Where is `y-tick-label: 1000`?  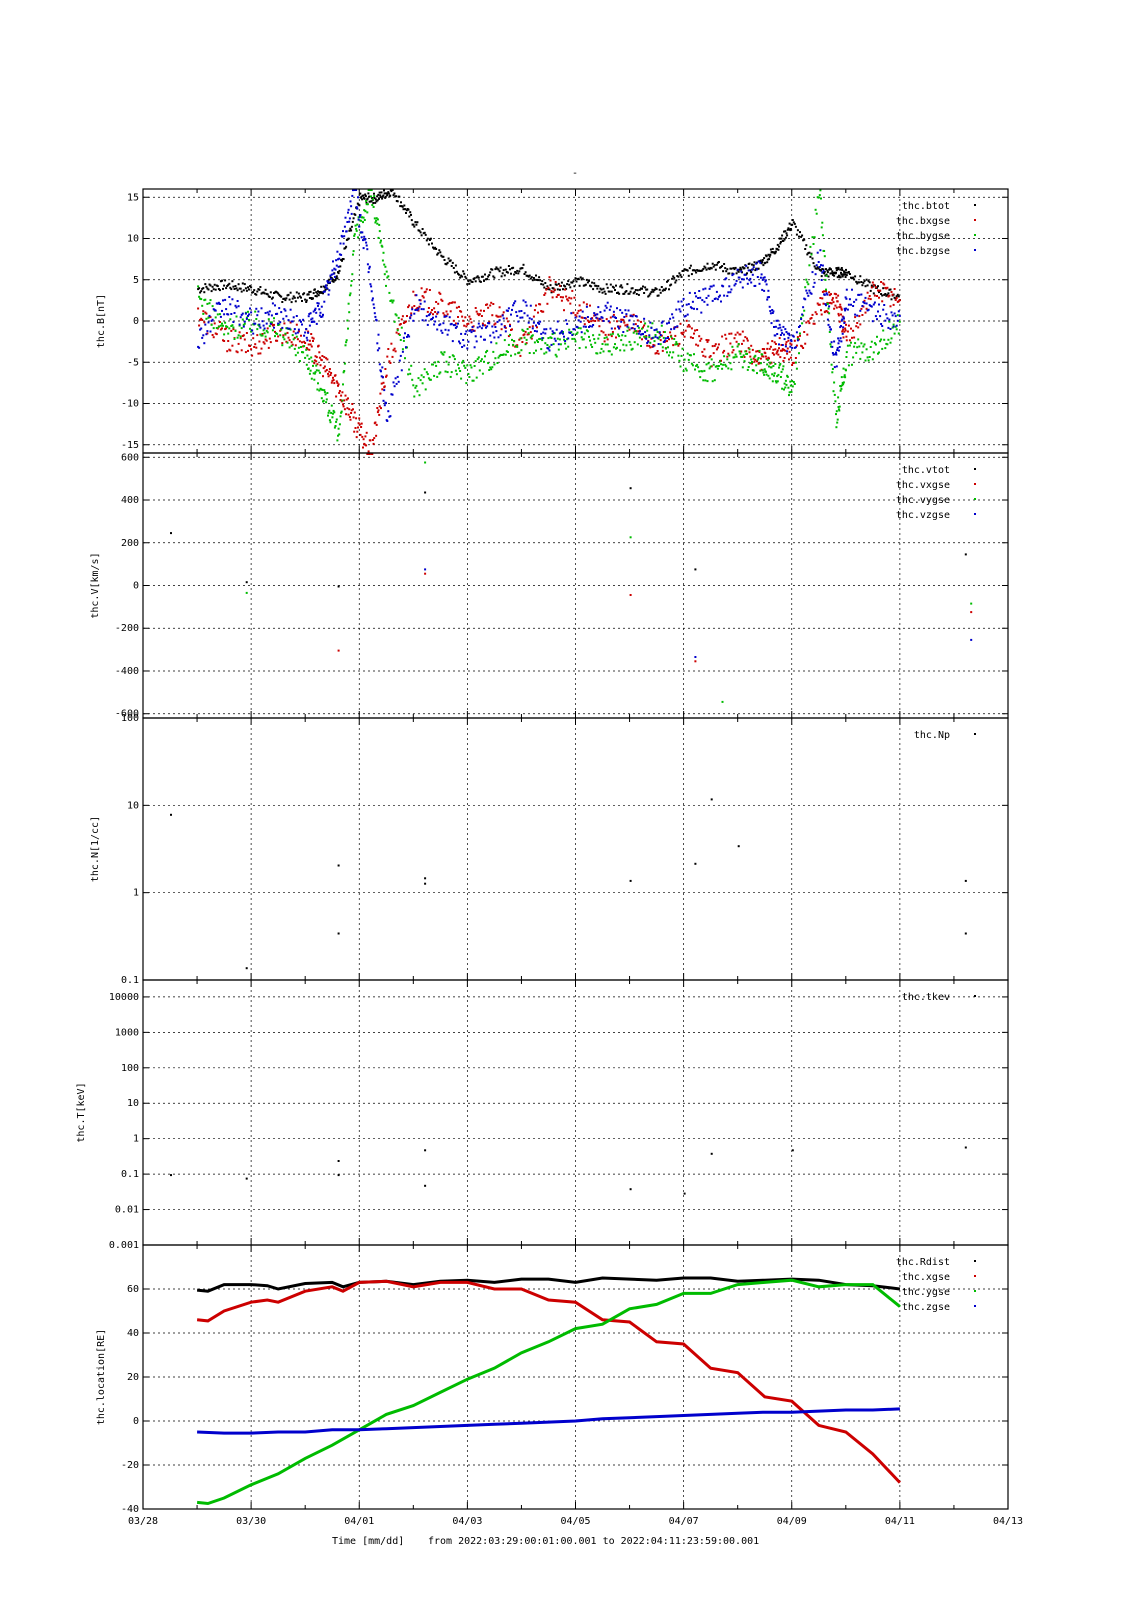
y-tick-label: 1000 is located at coordinates (127, 1032).